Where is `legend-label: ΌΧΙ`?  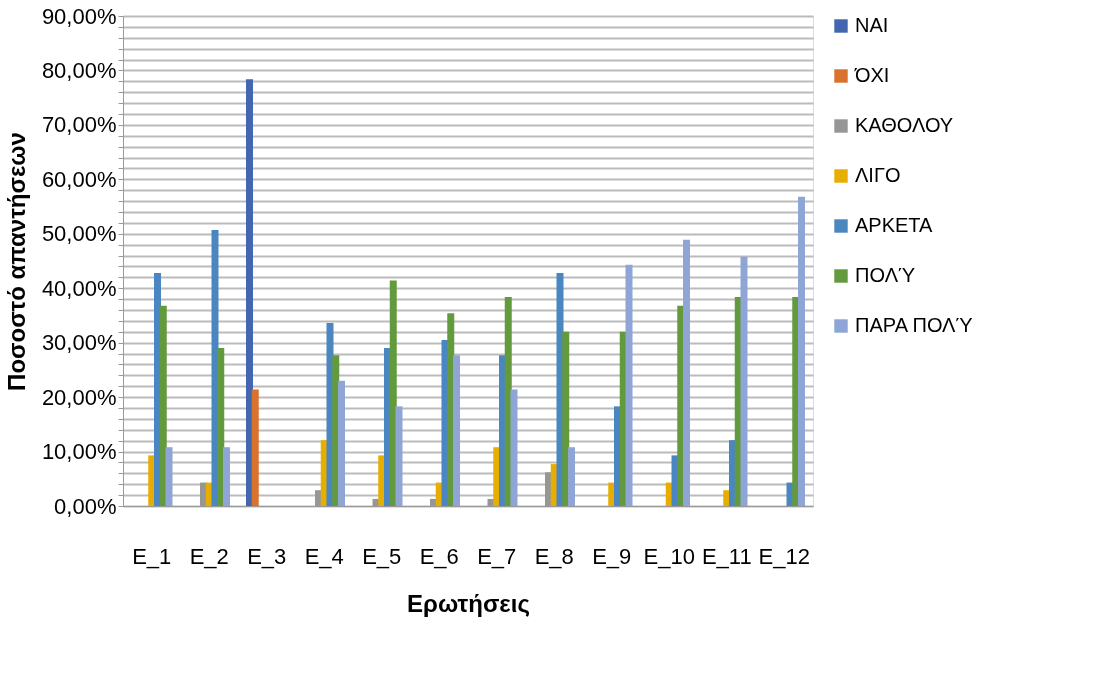 legend-label: ΌΧΙ is located at coordinates (872, 75).